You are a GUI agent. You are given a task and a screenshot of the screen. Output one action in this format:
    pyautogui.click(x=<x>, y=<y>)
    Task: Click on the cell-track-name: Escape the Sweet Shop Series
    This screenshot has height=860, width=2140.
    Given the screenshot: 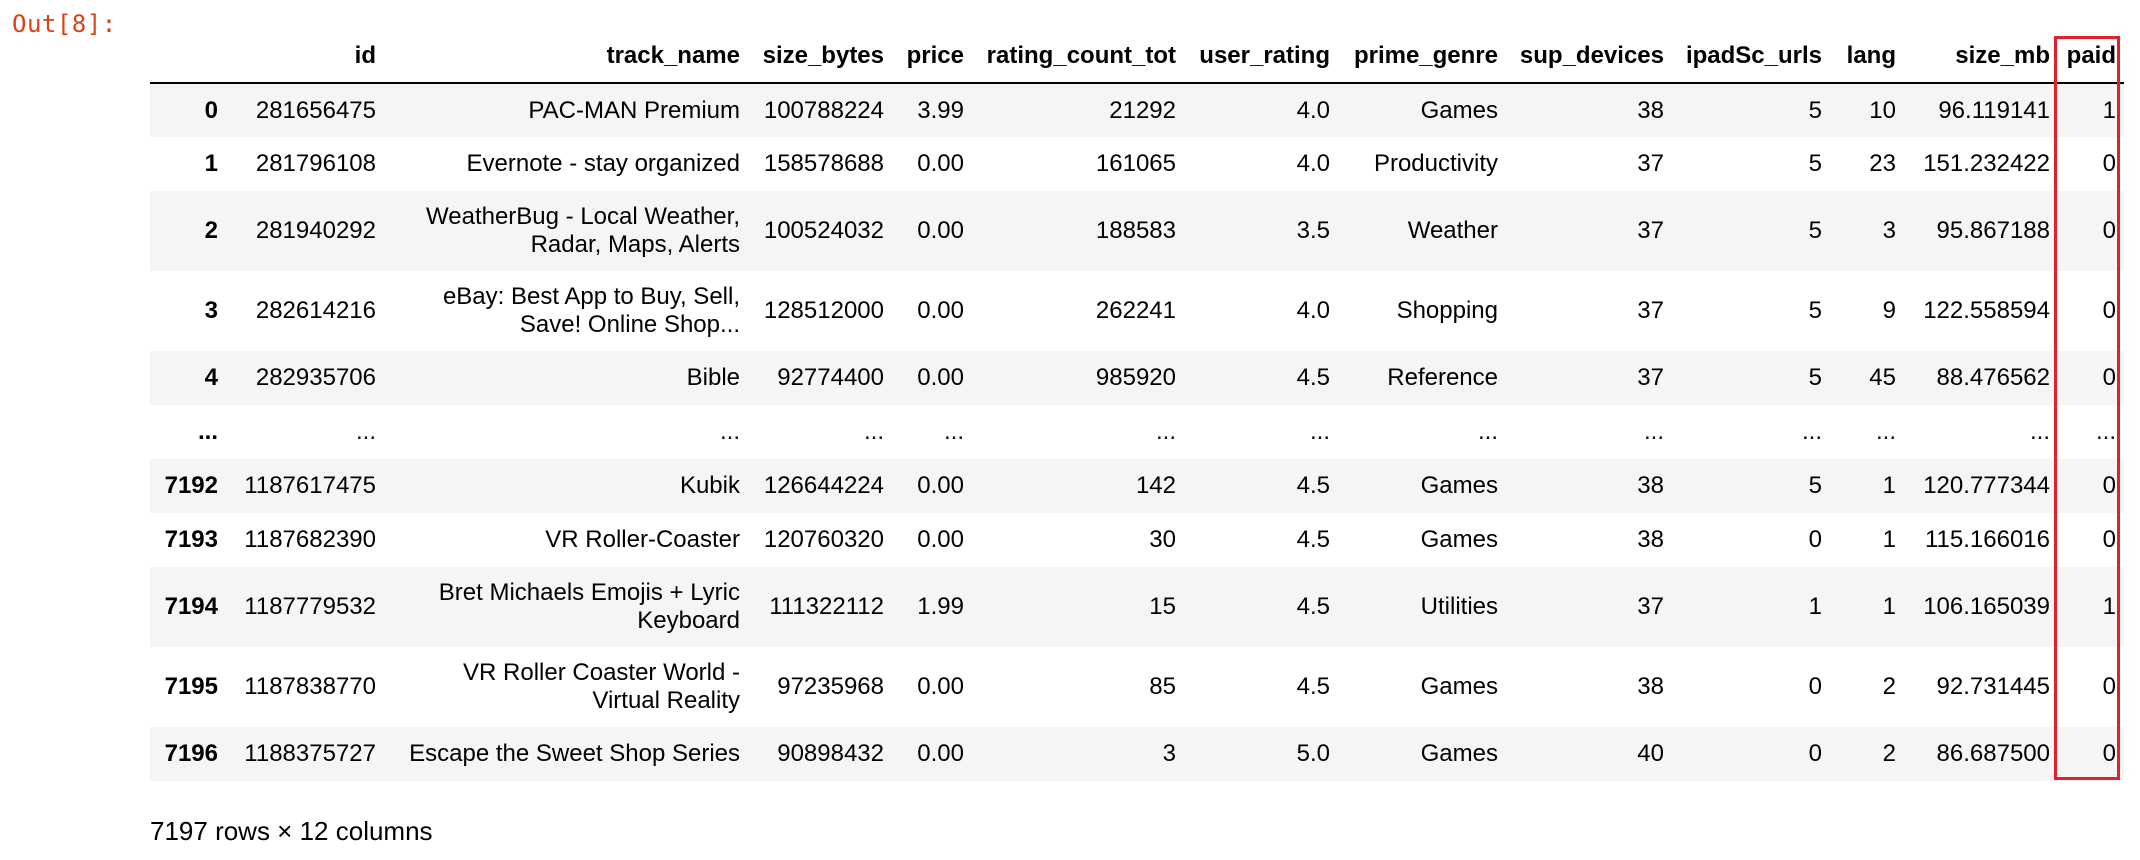 What is the action you would take?
    pyautogui.click(x=574, y=753)
    